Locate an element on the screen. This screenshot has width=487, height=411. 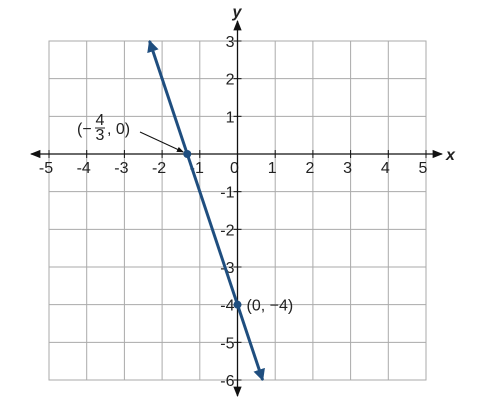
point-label: (0, −4) is located at coordinates (270, 306).